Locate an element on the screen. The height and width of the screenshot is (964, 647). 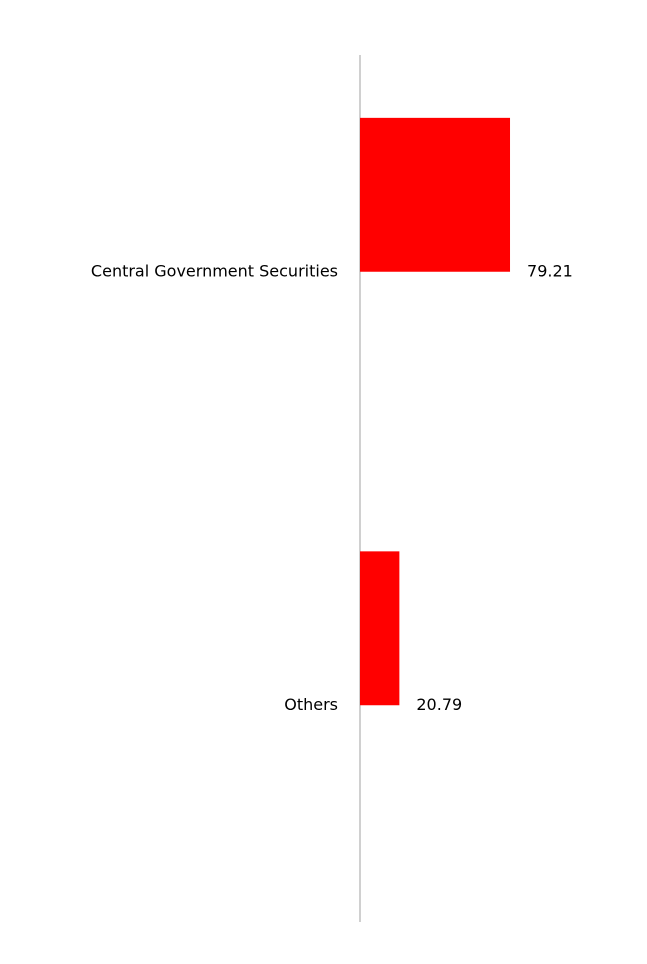
value-label: 20.79 is located at coordinates (439, 704).